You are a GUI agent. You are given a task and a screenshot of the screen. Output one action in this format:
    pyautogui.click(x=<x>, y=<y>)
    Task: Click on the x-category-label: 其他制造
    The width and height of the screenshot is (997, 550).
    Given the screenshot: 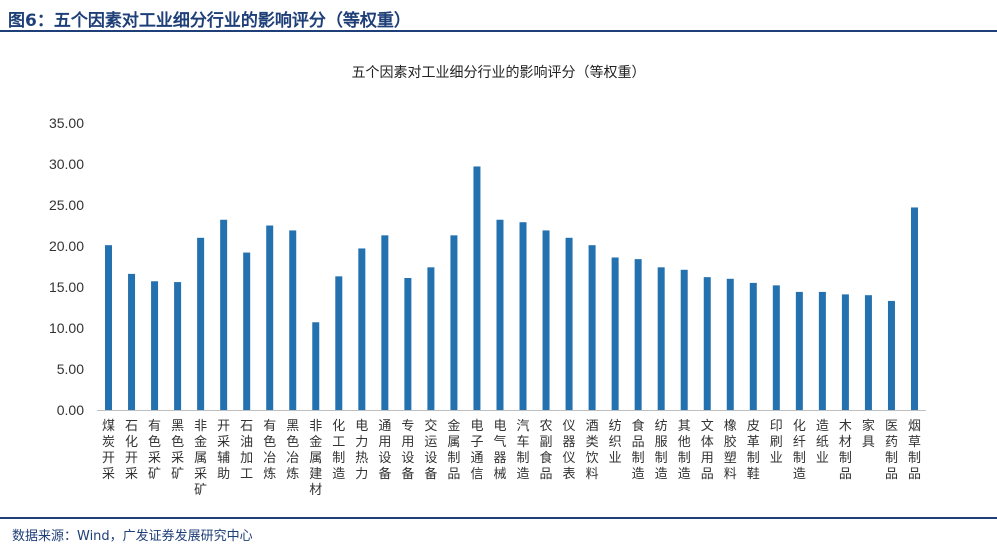 What is the action you would take?
    pyautogui.click(x=684, y=450)
    